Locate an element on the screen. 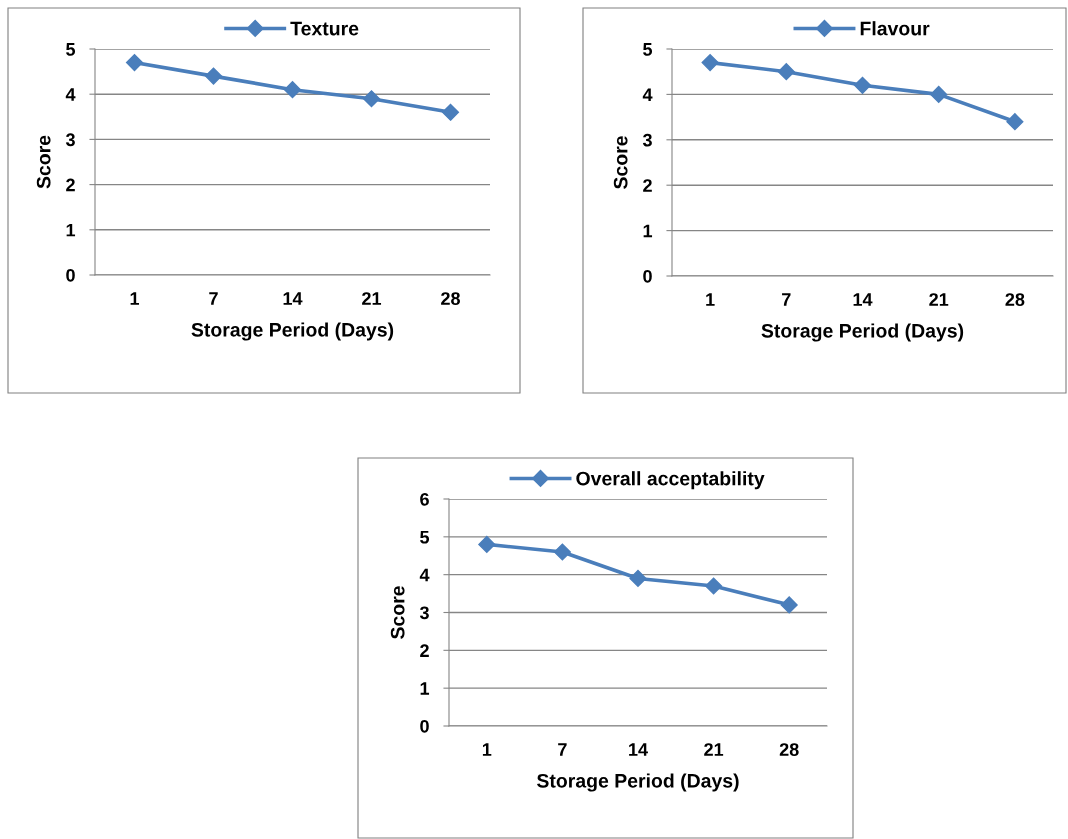 The width and height of the screenshot is (1068, 839). legend-label: Flavour is located at coordinates (895, 28).